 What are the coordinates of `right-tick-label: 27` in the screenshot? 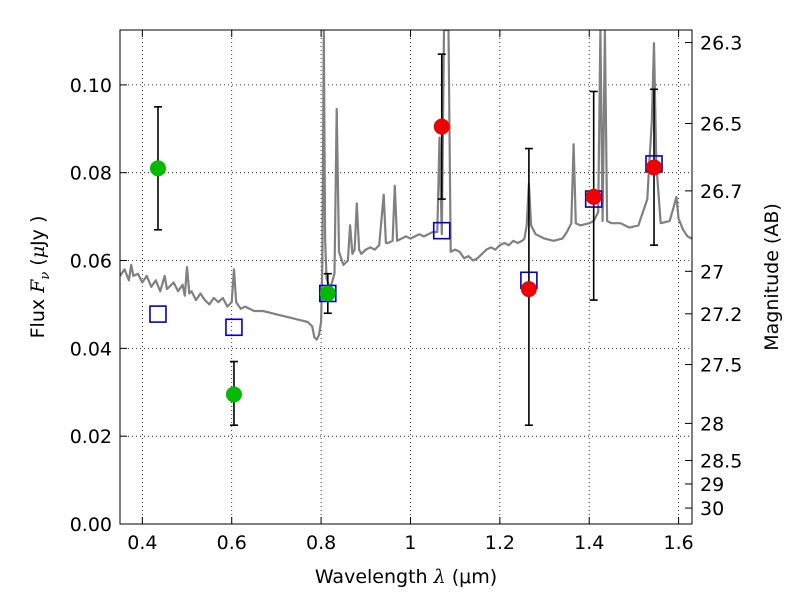 It's located at (712, 272).